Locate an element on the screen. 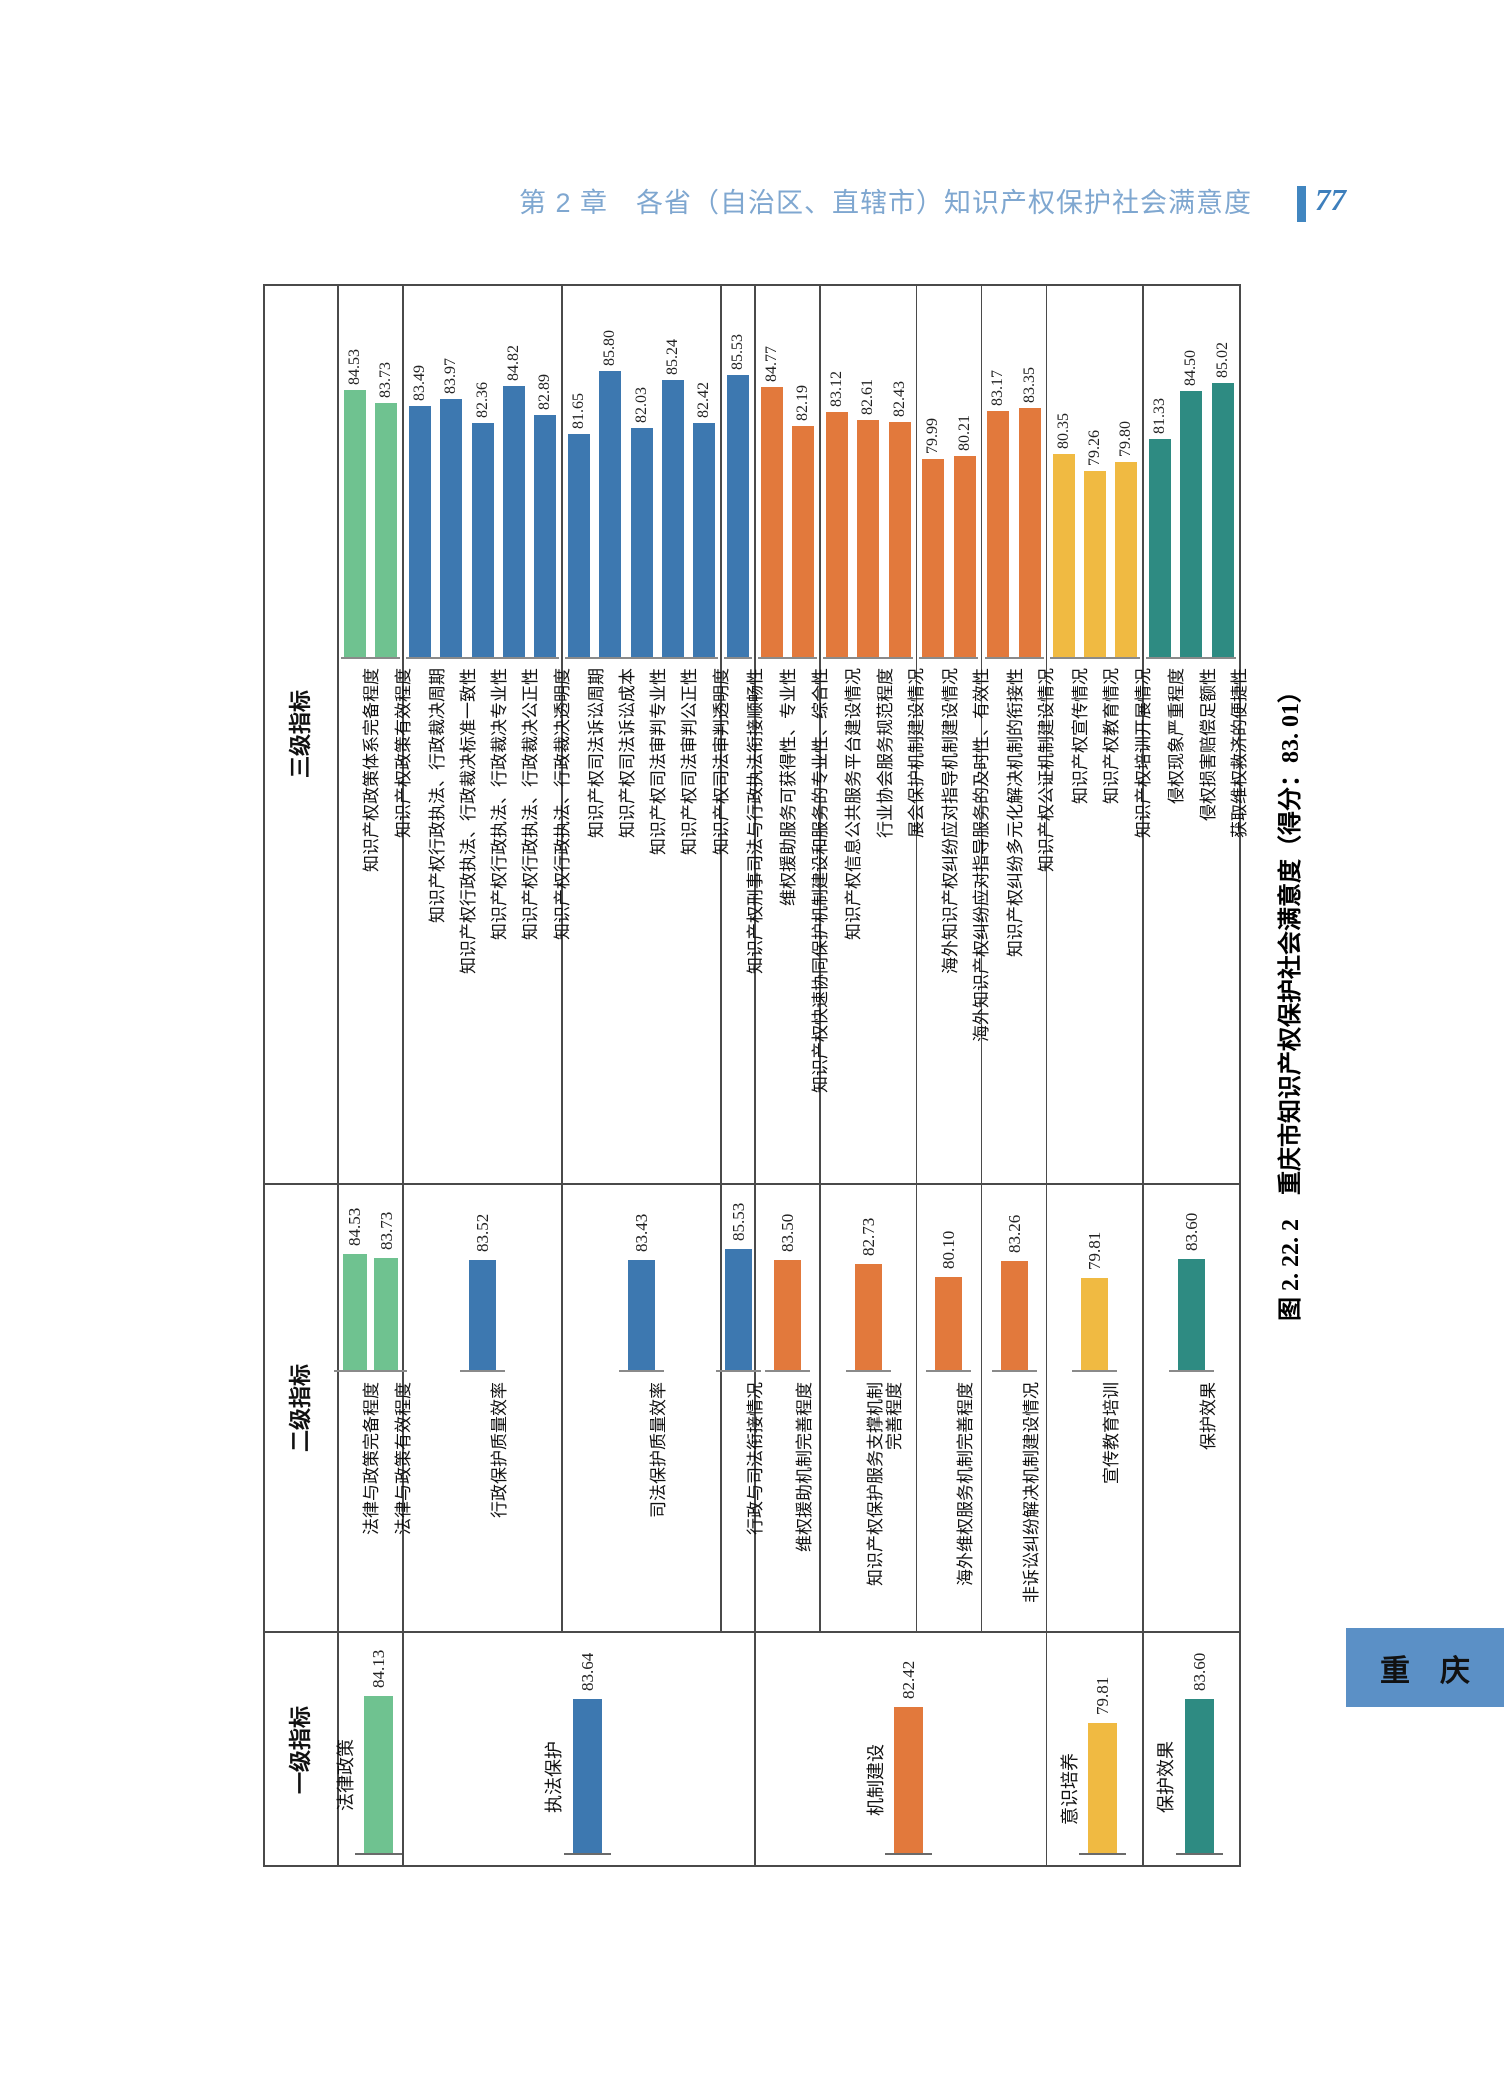 This screenshot has width=1504, height=2094. province-tab-label: 重 庆 is located at coordinates (1425, 1671).